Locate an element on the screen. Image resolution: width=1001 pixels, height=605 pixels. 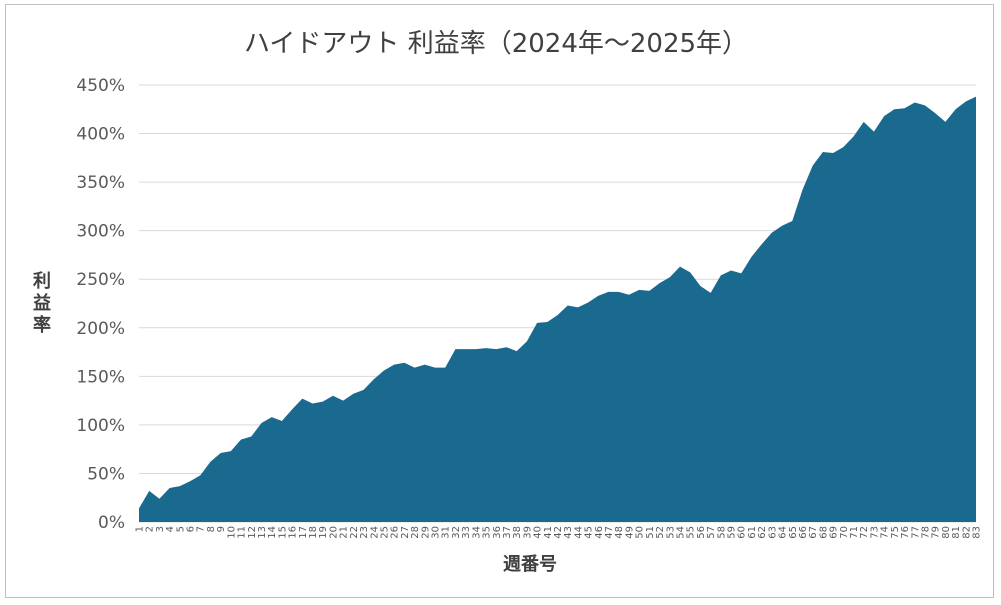
x-tick-label: 20 is located at coordinates (333, 532).